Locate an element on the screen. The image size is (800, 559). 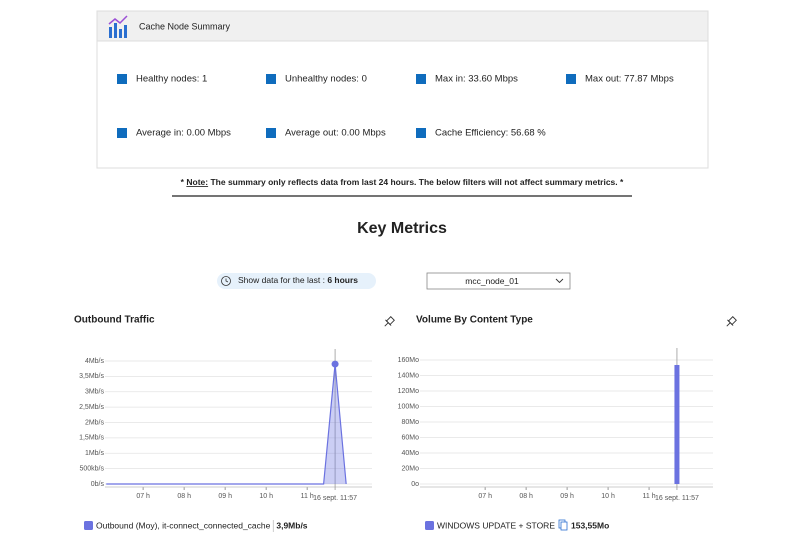
note-label: Note: is located at coordinates (197, 182).